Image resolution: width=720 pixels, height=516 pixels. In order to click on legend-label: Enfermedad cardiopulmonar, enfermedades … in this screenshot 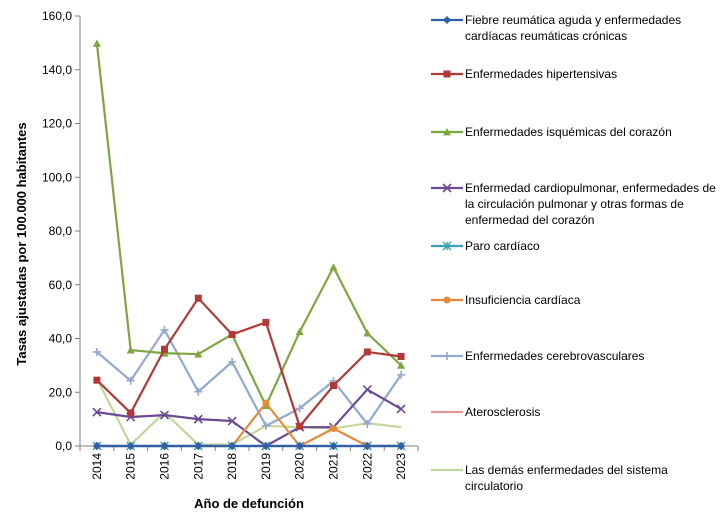, I will do `click(590, 204)`.